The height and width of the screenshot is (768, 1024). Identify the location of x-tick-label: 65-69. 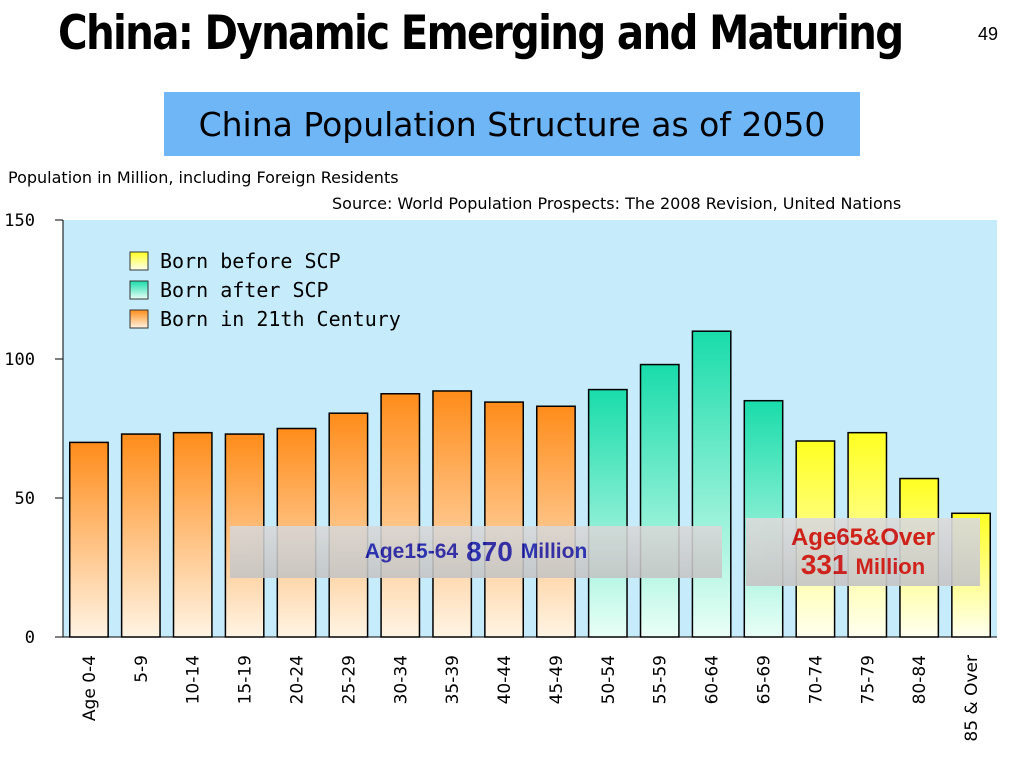
(765, 679).